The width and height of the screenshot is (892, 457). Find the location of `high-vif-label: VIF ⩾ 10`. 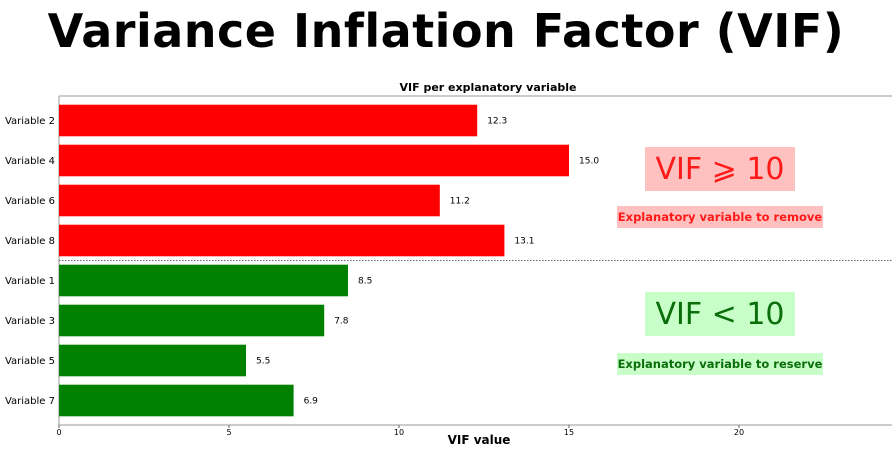

high-vif-label: VIF ⩾ 10 is located at coordinates (719, 169).